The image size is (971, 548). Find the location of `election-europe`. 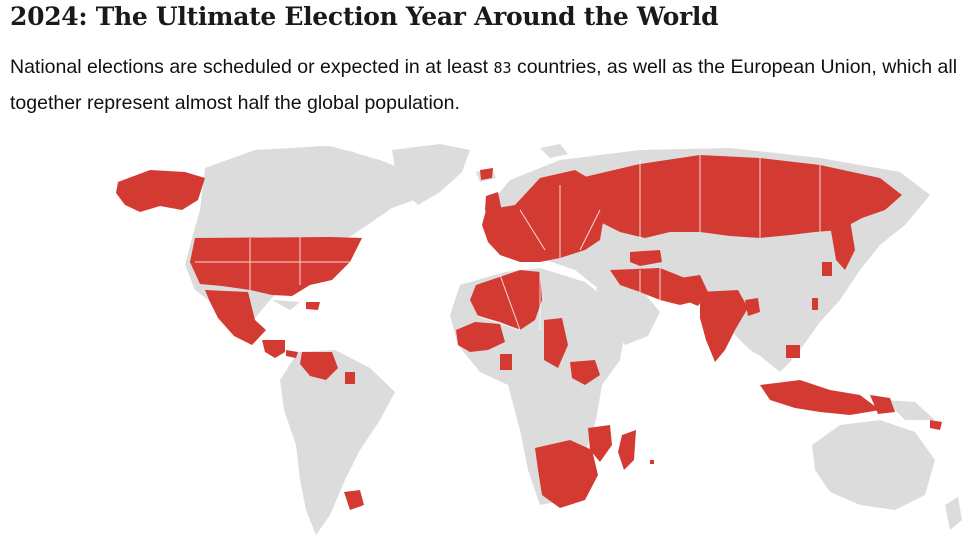

election-europe is located at coordinates (543, 216).